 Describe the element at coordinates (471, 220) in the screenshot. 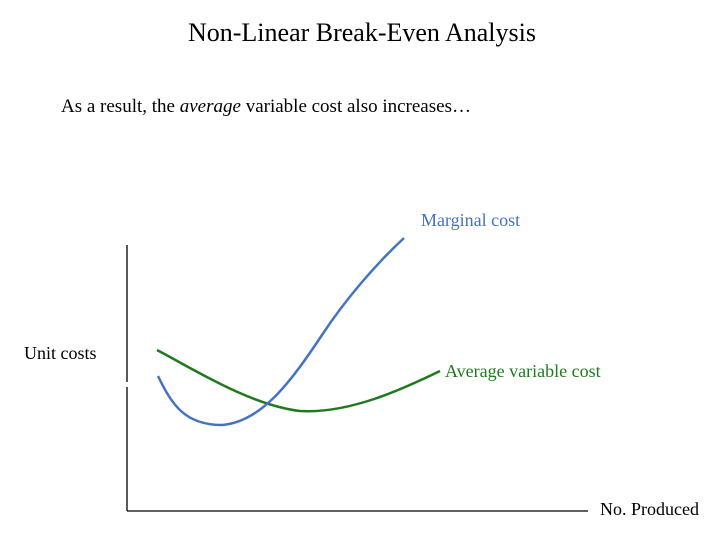

I see `marginal-cost-label: Marginal cost` at that location.